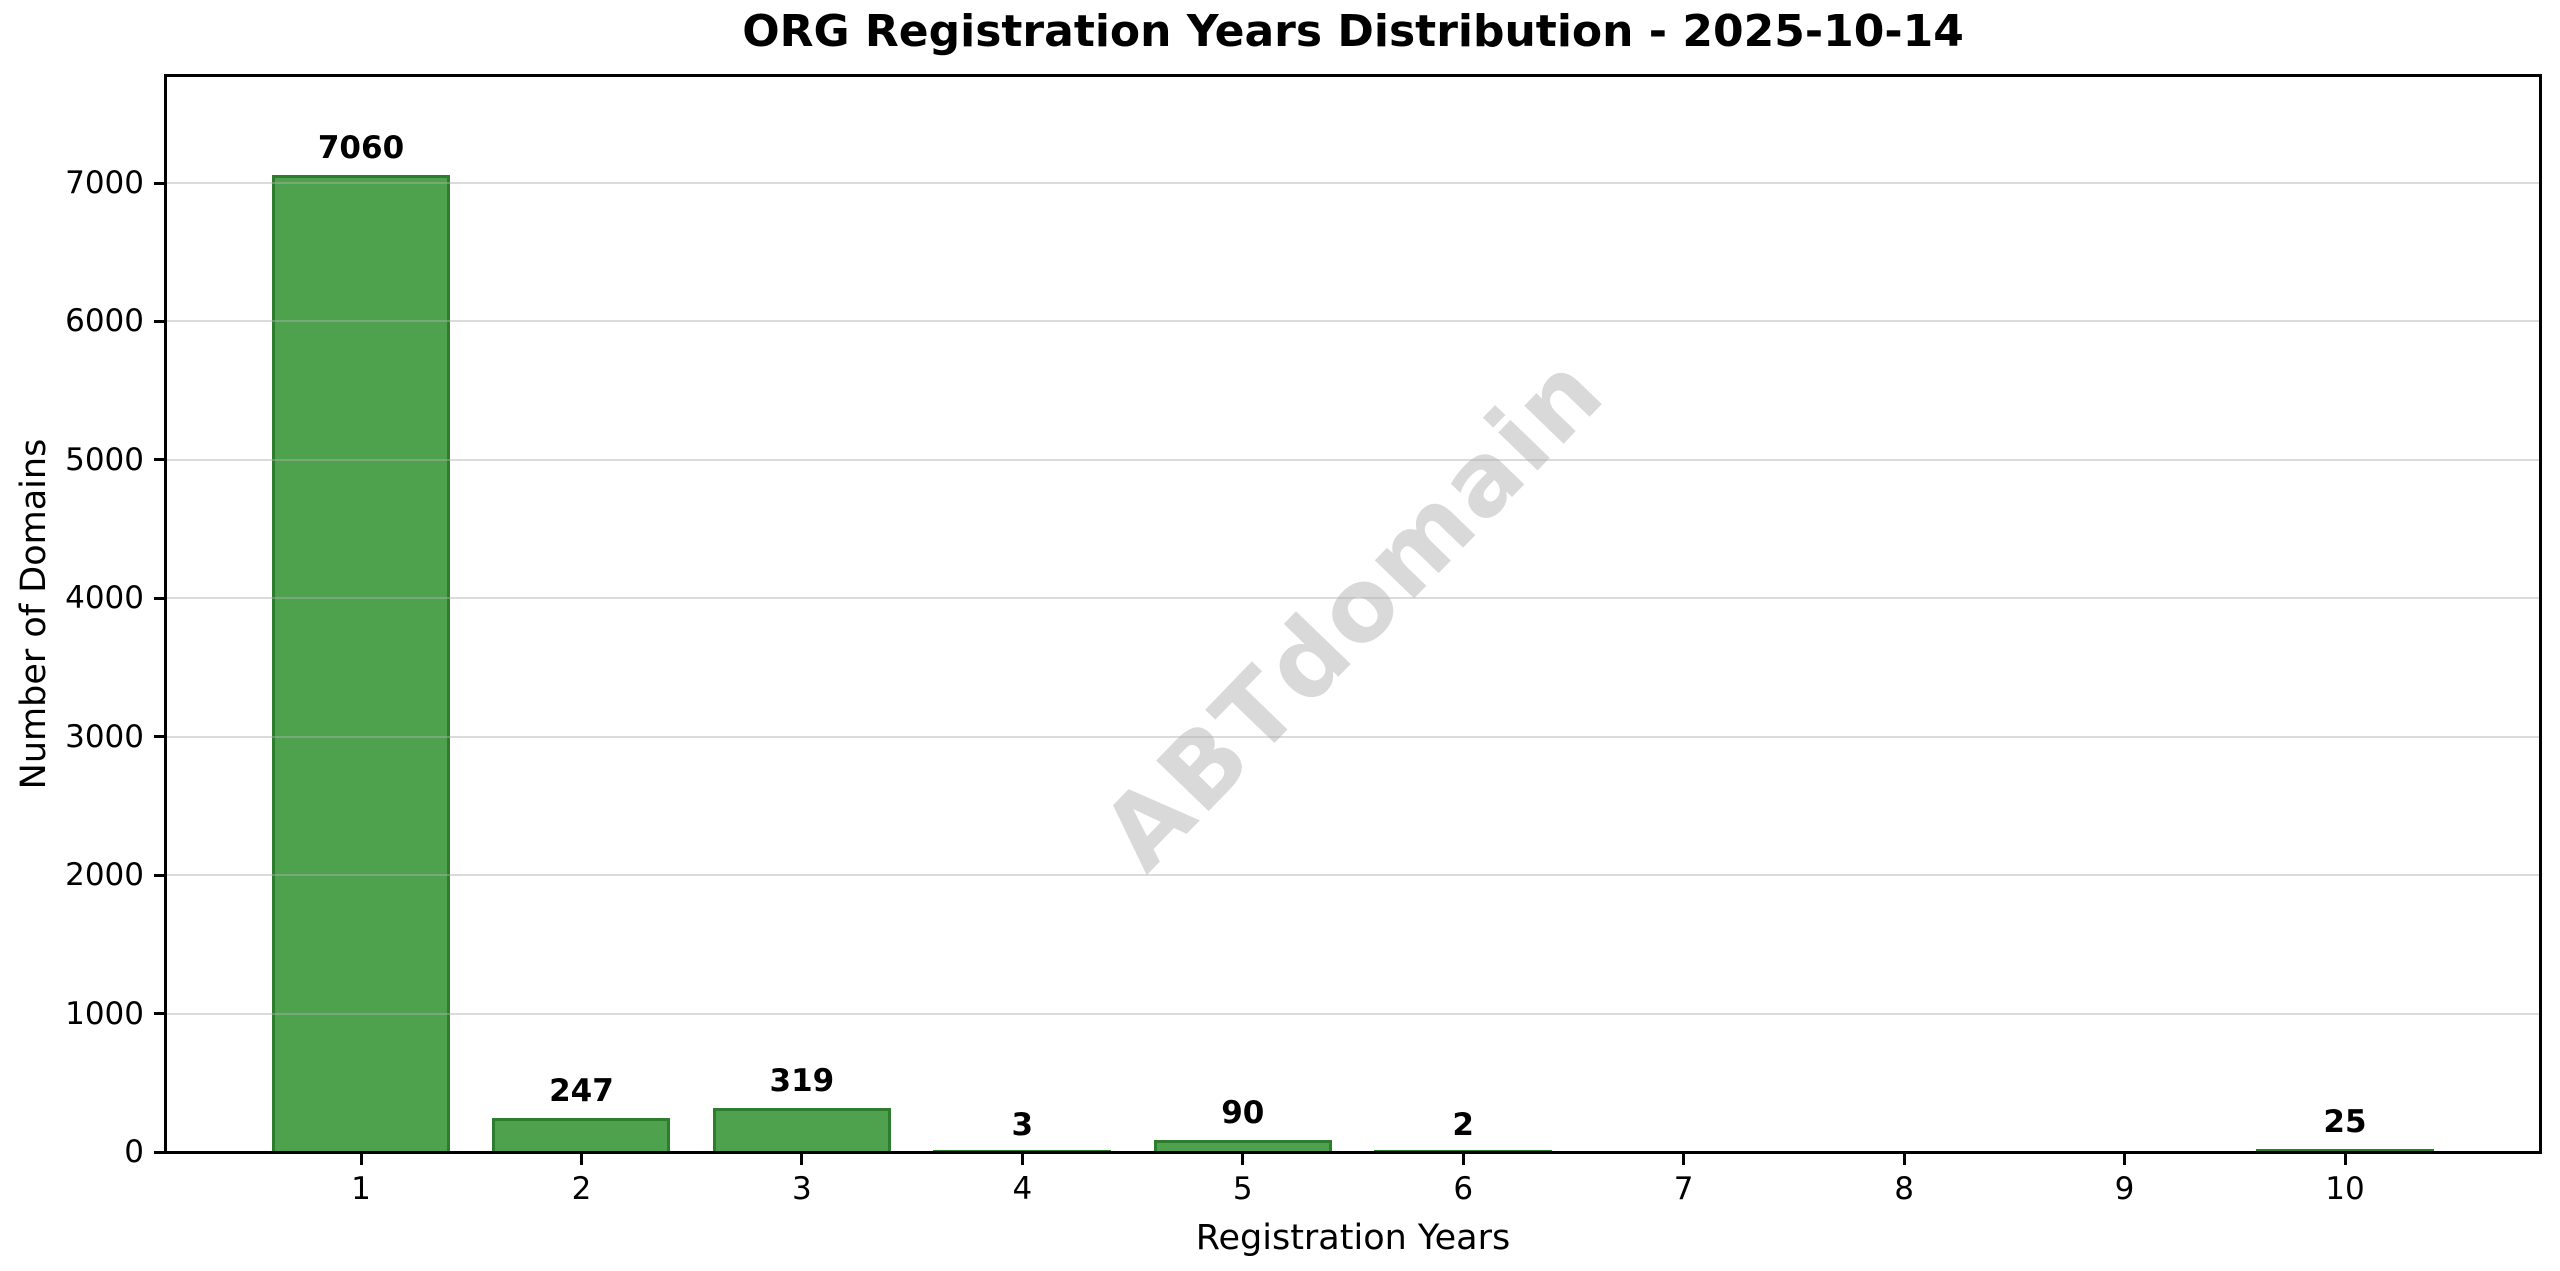 Image resolution: width=2560 pixels, height=1271 pixels. I want to click on x-tick-label: 6, so click(1463, 1189).